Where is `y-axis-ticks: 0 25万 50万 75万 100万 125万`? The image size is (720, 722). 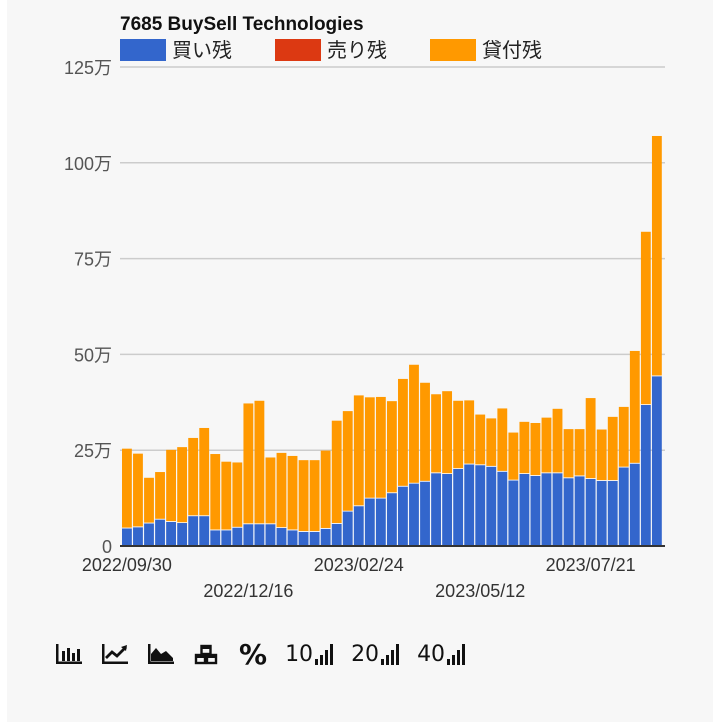
y-axis-ticks: 0 25万 50万 75万 100万 125万 is located at coordinates (88, 307).